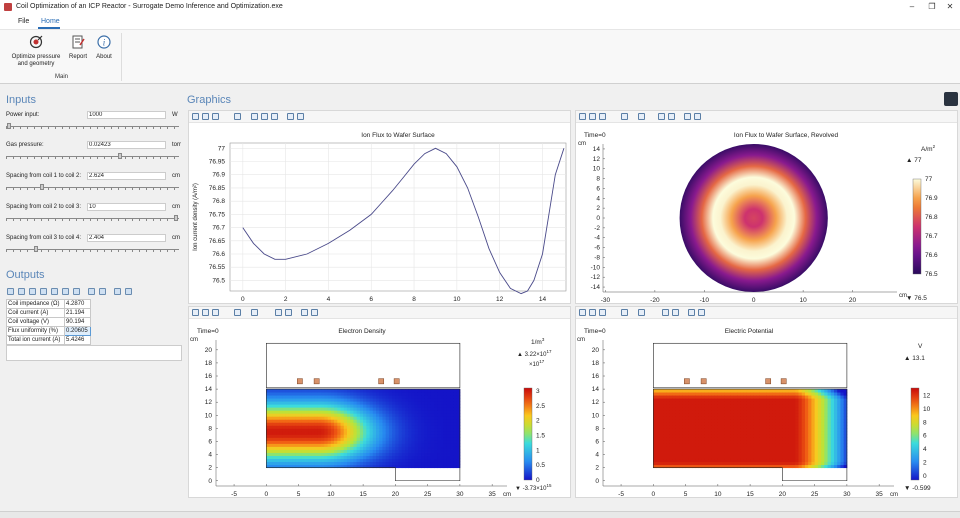 The image size is (960, 518). I want to click on about-button: i About, so click(104, 48).